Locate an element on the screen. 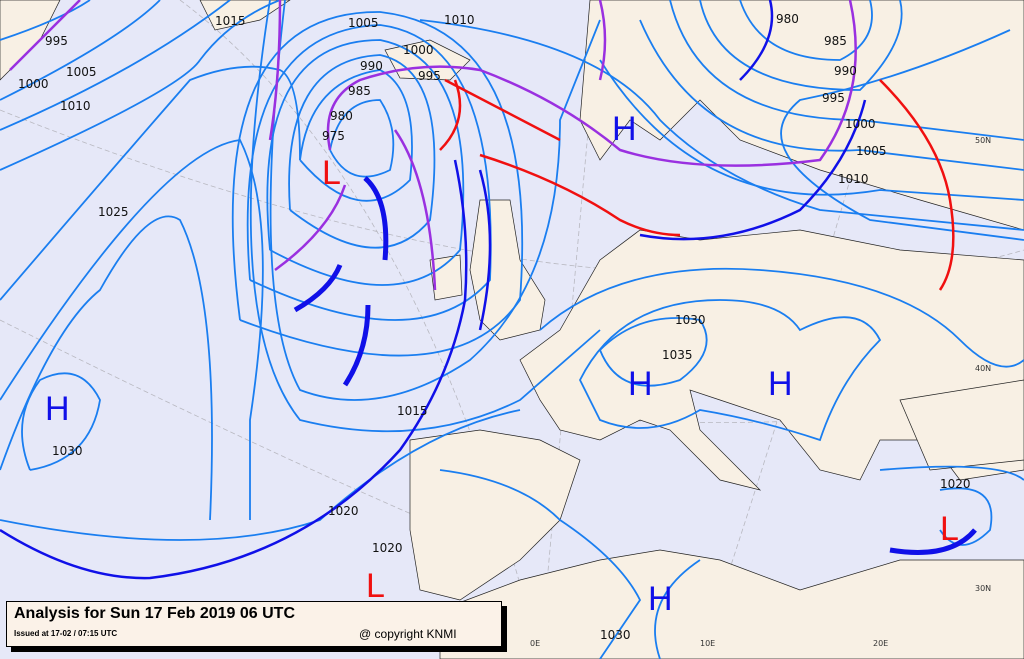  cold-front-arctic is located at coordinates (756, 40).